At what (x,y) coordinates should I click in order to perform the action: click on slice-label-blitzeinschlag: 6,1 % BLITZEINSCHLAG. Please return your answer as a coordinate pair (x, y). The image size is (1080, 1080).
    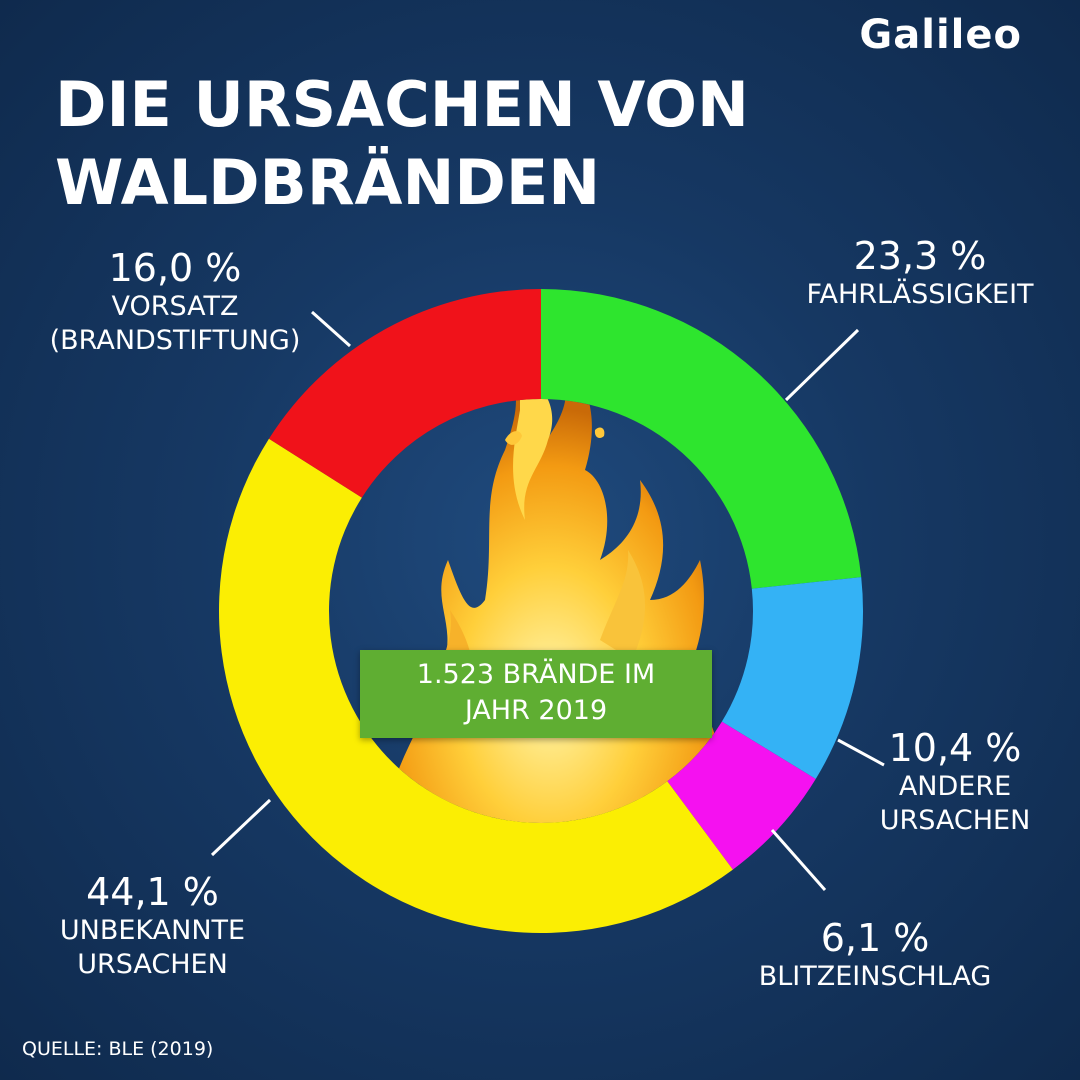
    Looking at the image, I should click on (875, 955).